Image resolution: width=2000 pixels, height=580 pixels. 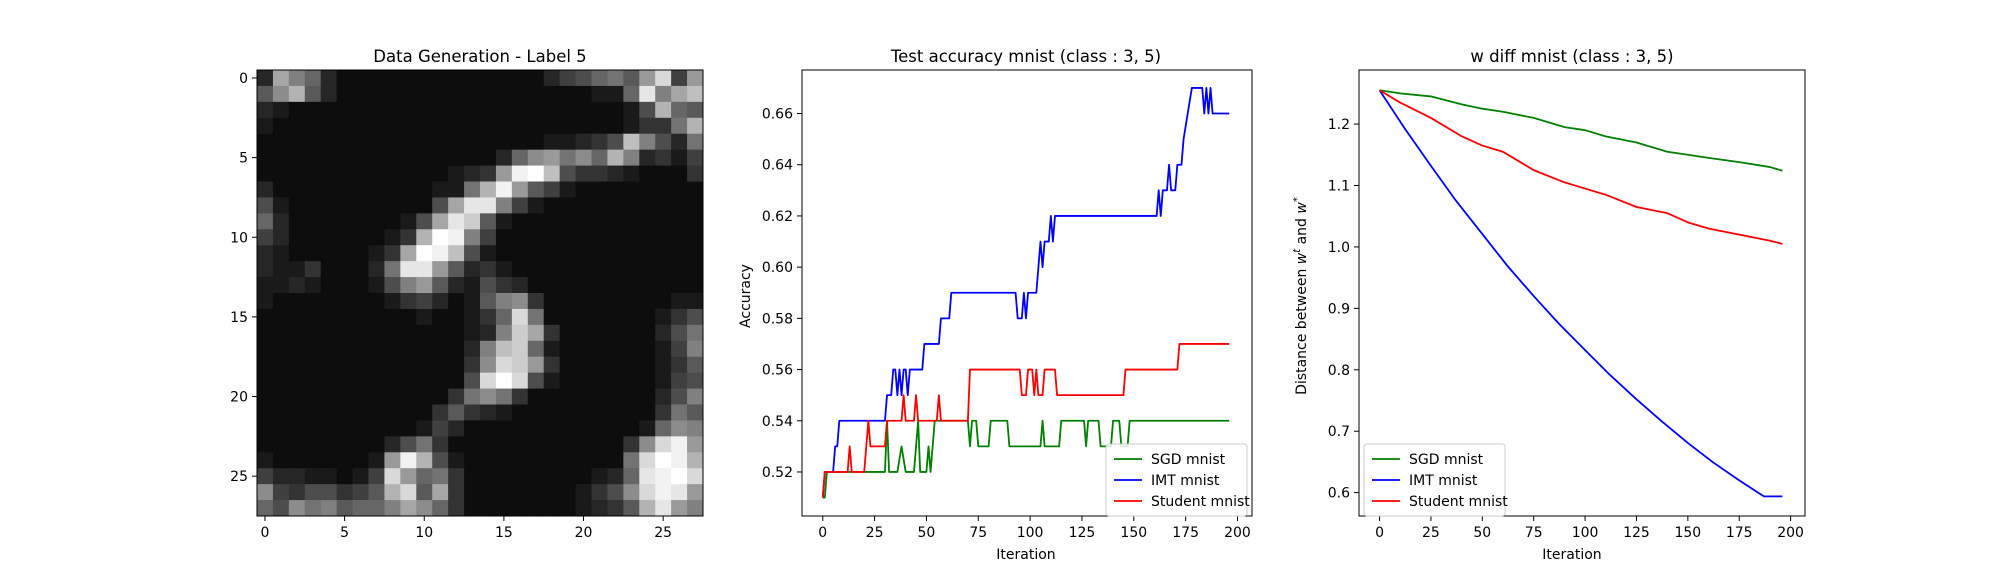 I want to click on accuracy-xtick-label: 25, so click(x=875, y=533).